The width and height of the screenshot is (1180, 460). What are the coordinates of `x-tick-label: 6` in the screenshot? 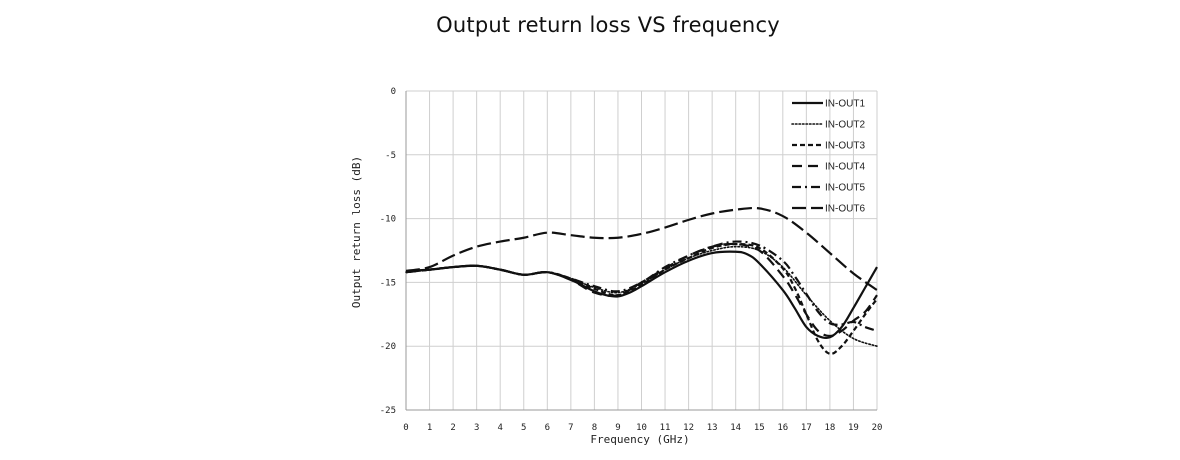 It's located at (547, 428).